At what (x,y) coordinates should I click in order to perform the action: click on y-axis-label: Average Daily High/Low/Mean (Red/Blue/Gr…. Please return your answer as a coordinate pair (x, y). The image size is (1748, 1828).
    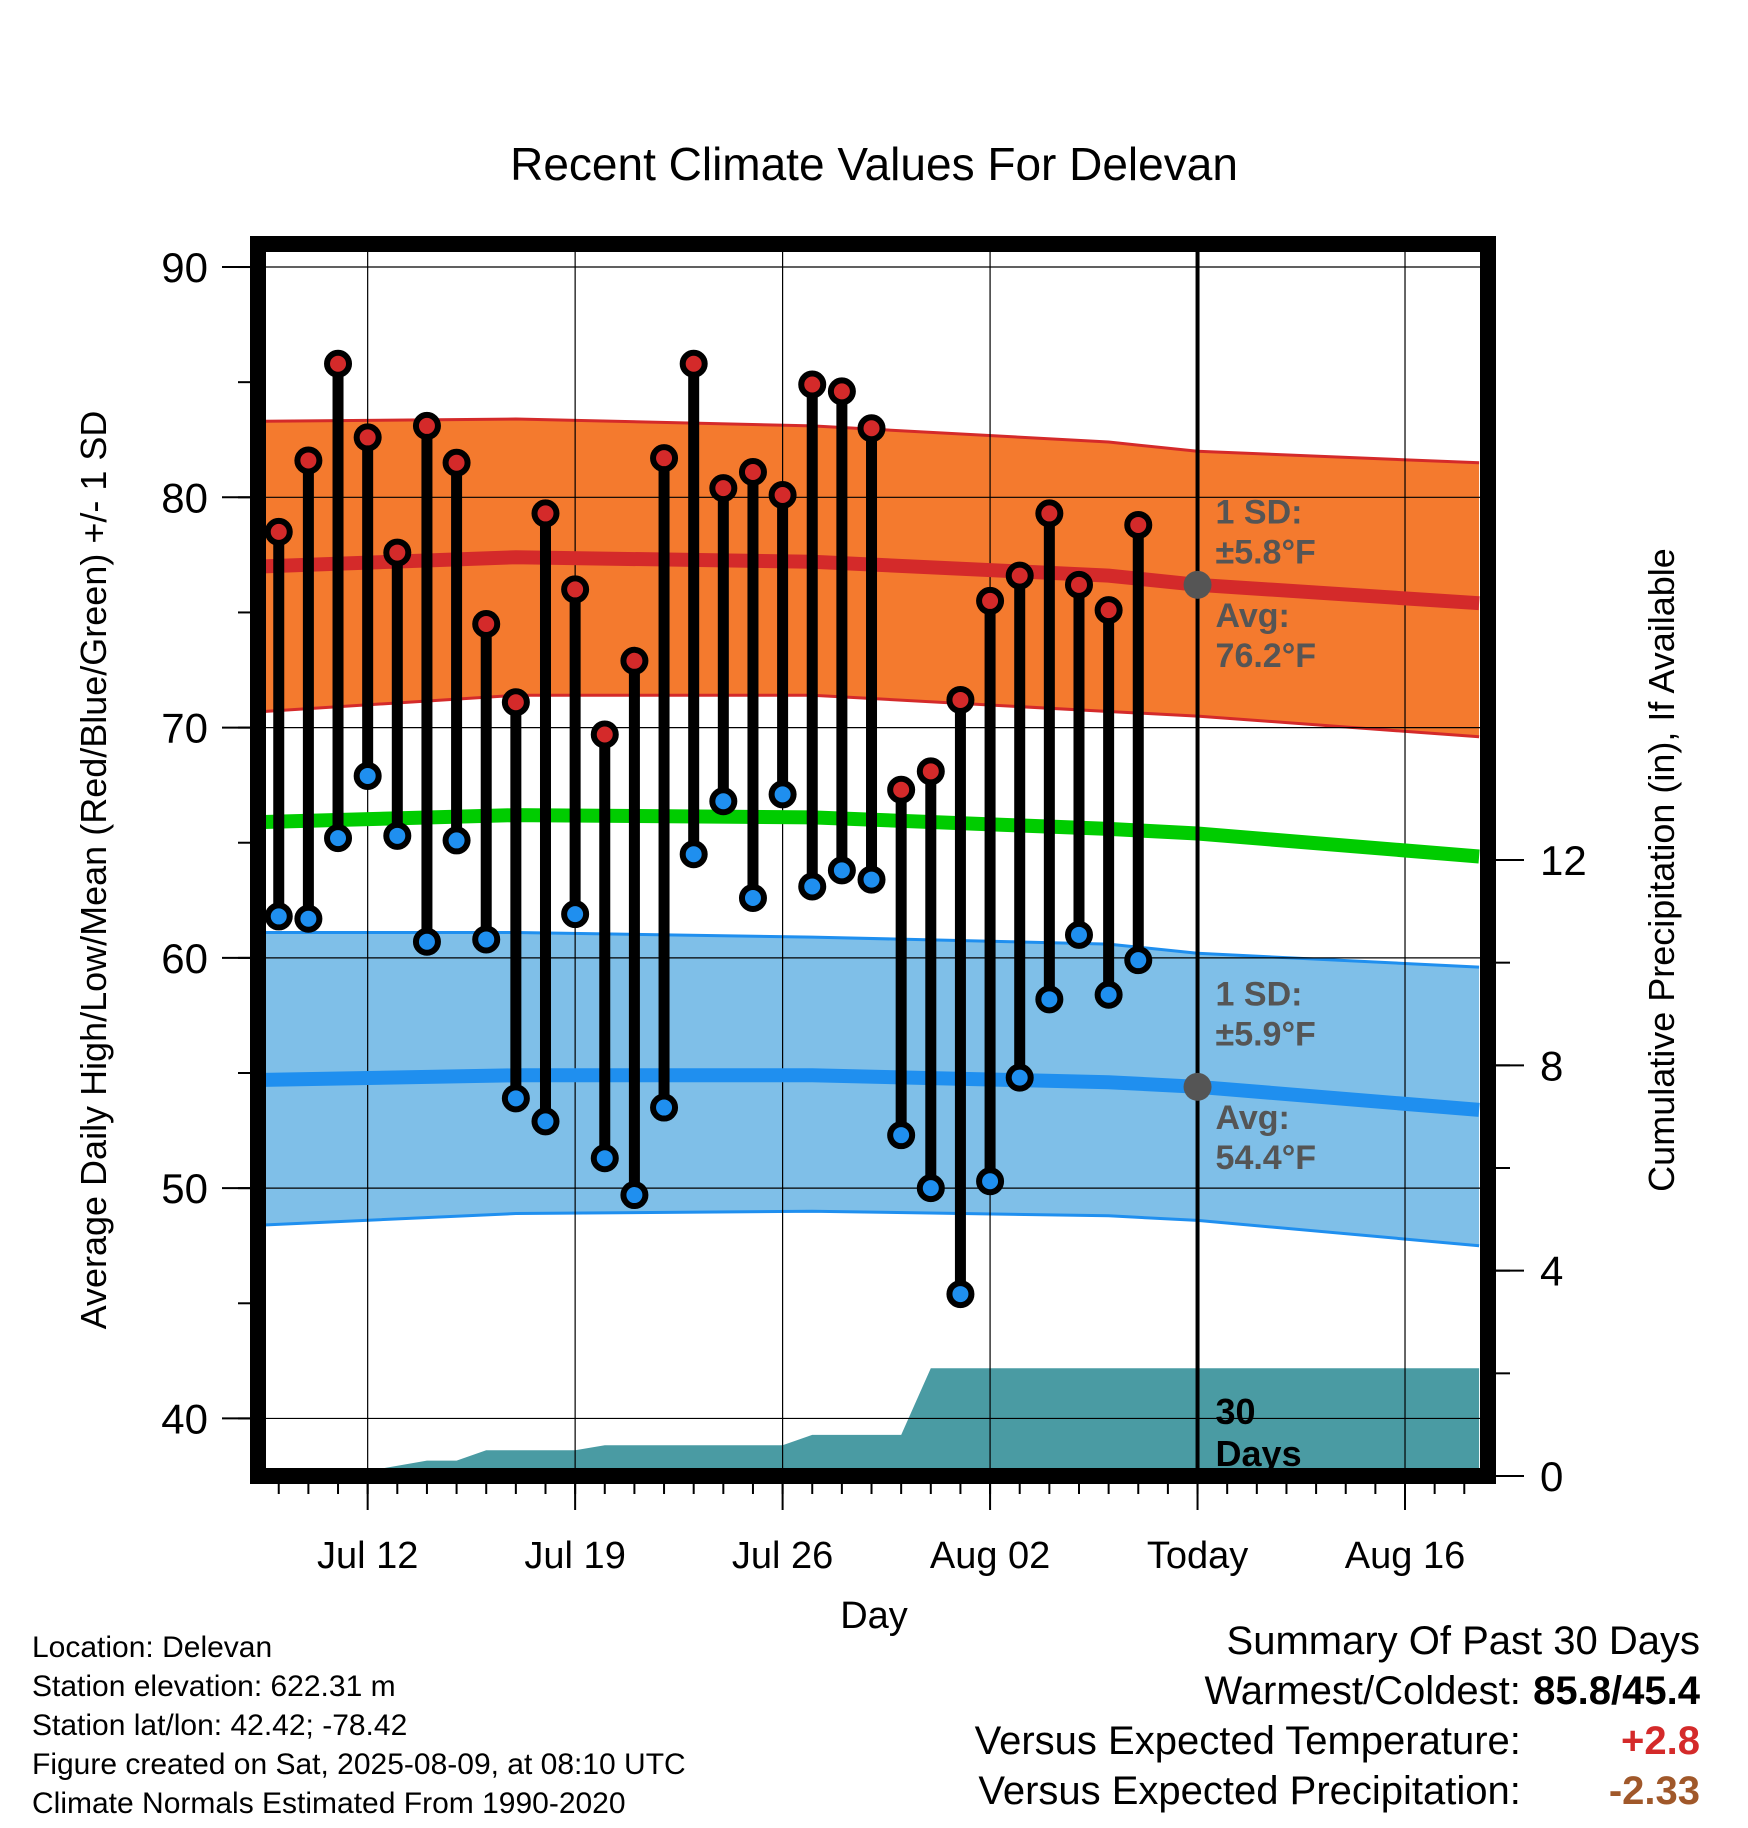
    Looking at the image, I should click on (93, 870).